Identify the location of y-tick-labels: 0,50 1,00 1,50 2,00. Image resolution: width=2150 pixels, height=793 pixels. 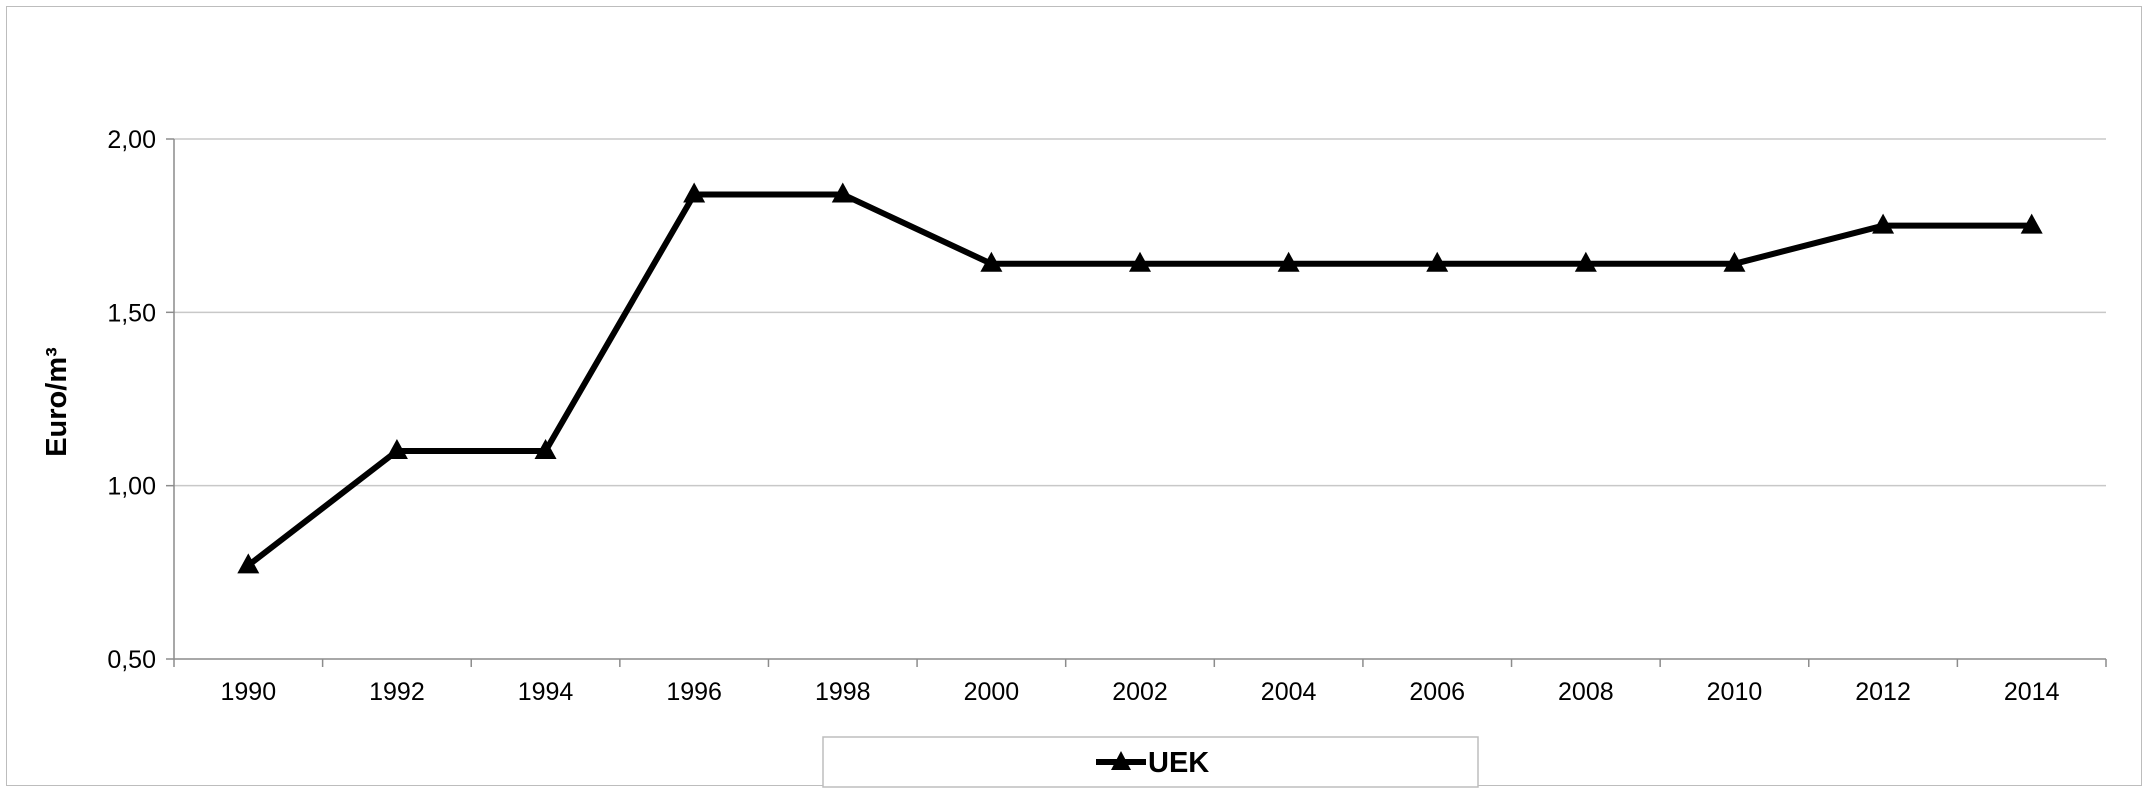
(131, 400).